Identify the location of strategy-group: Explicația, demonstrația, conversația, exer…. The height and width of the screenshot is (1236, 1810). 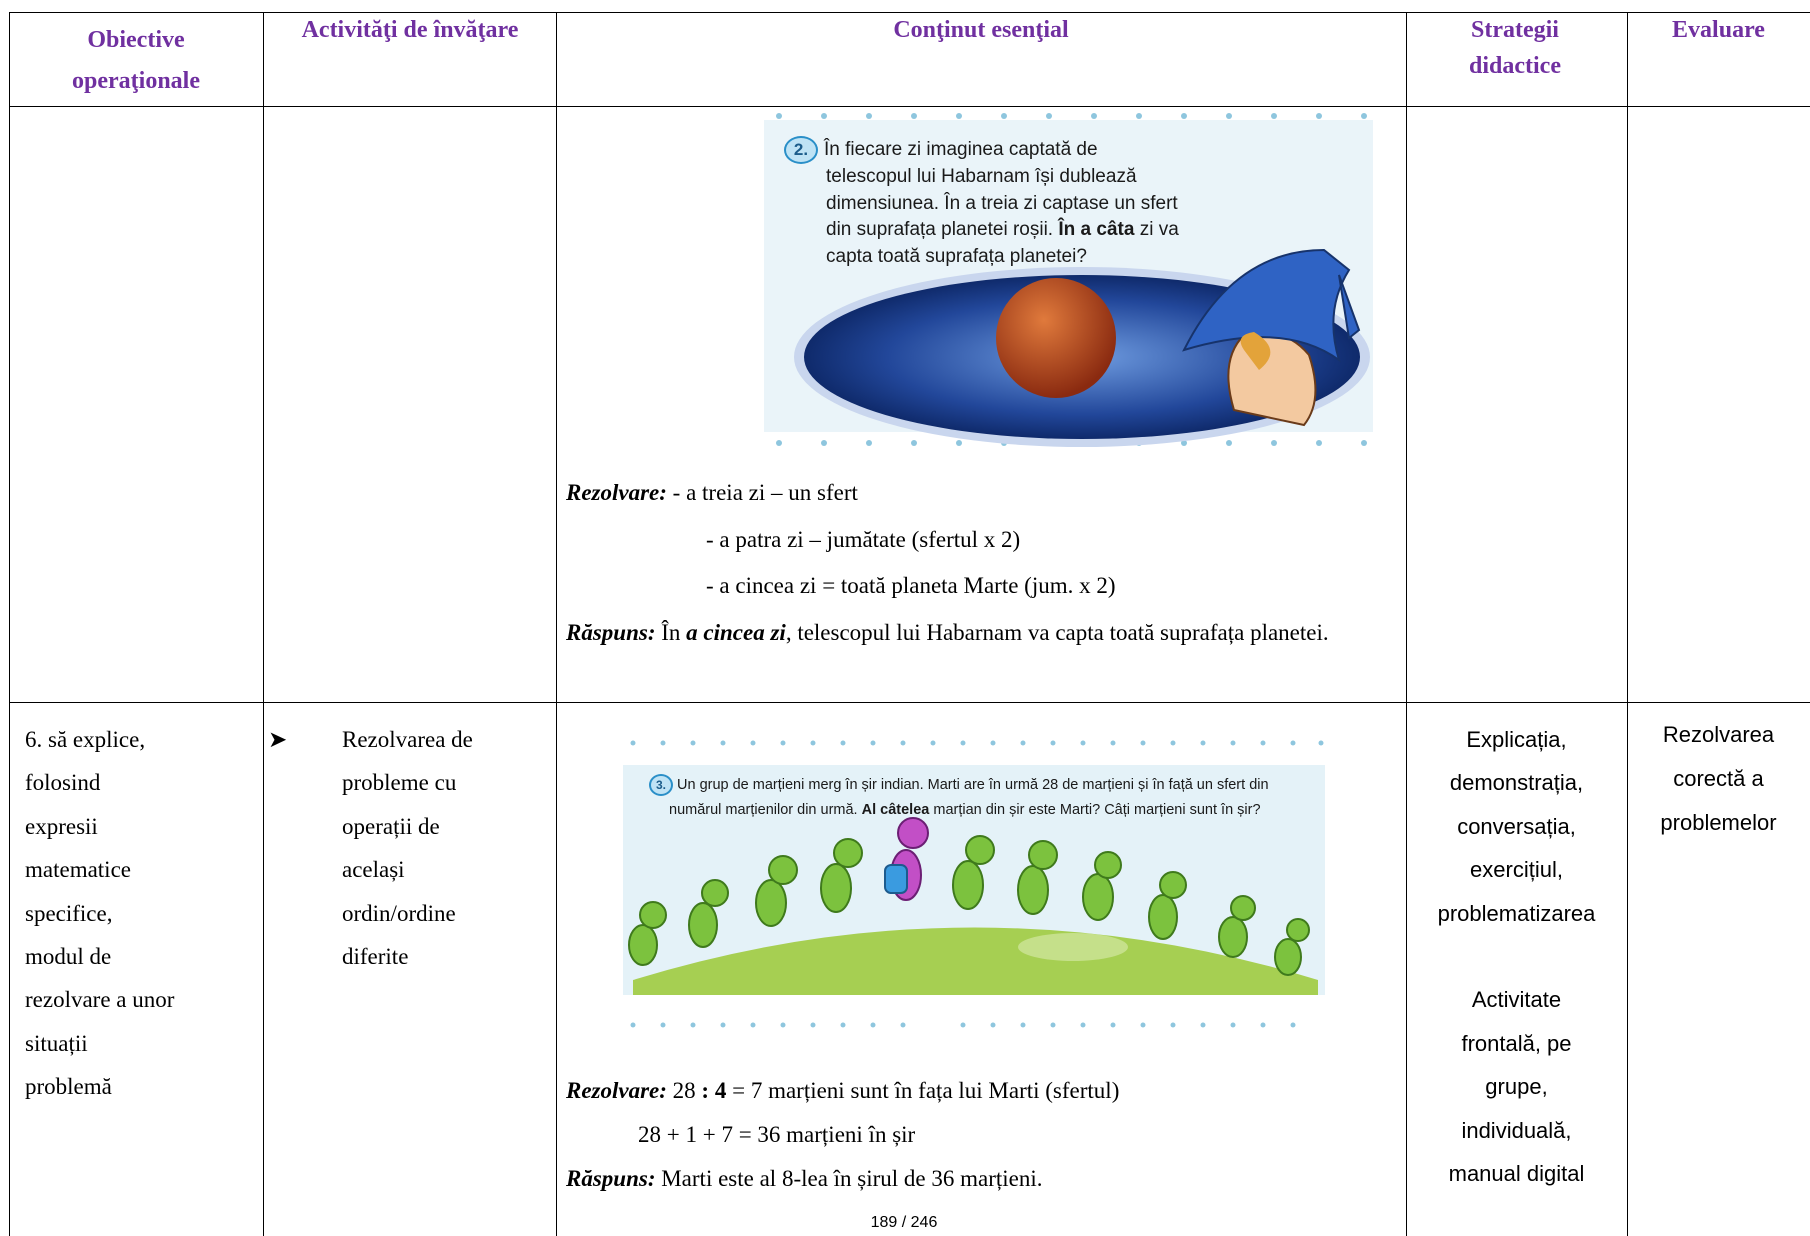
(1516, 826).